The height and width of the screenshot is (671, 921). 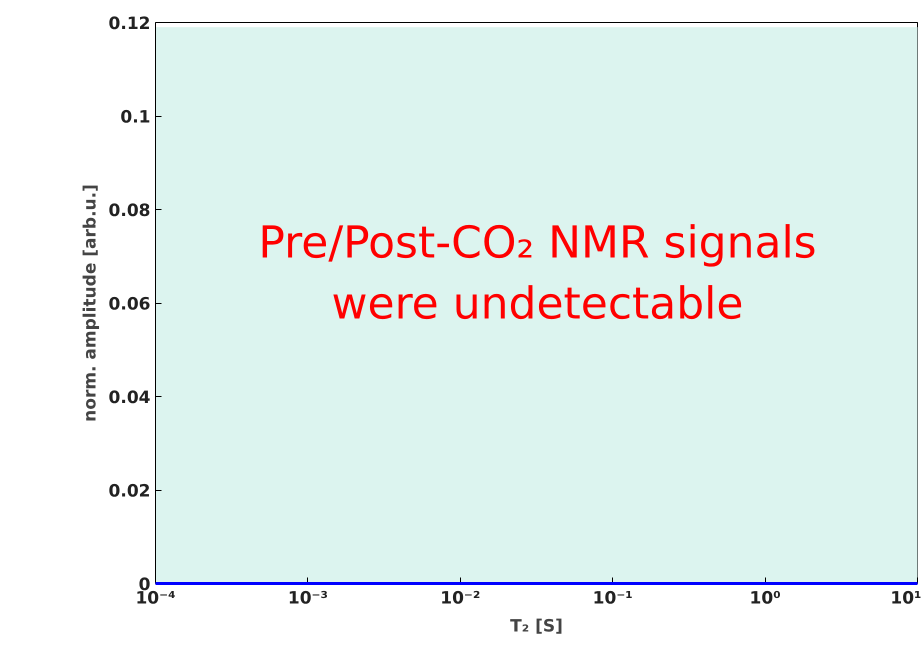 What do you see at coordinates (537, 273) in the screenshot?
I see `annotation: Pre/Post-CO₂ NMR signals were undetectable` at bounding box center [537, 273].